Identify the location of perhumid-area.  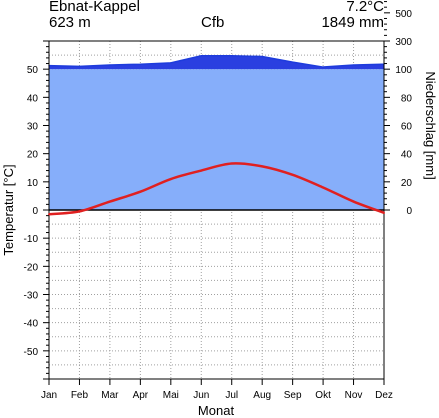
(216, 62).